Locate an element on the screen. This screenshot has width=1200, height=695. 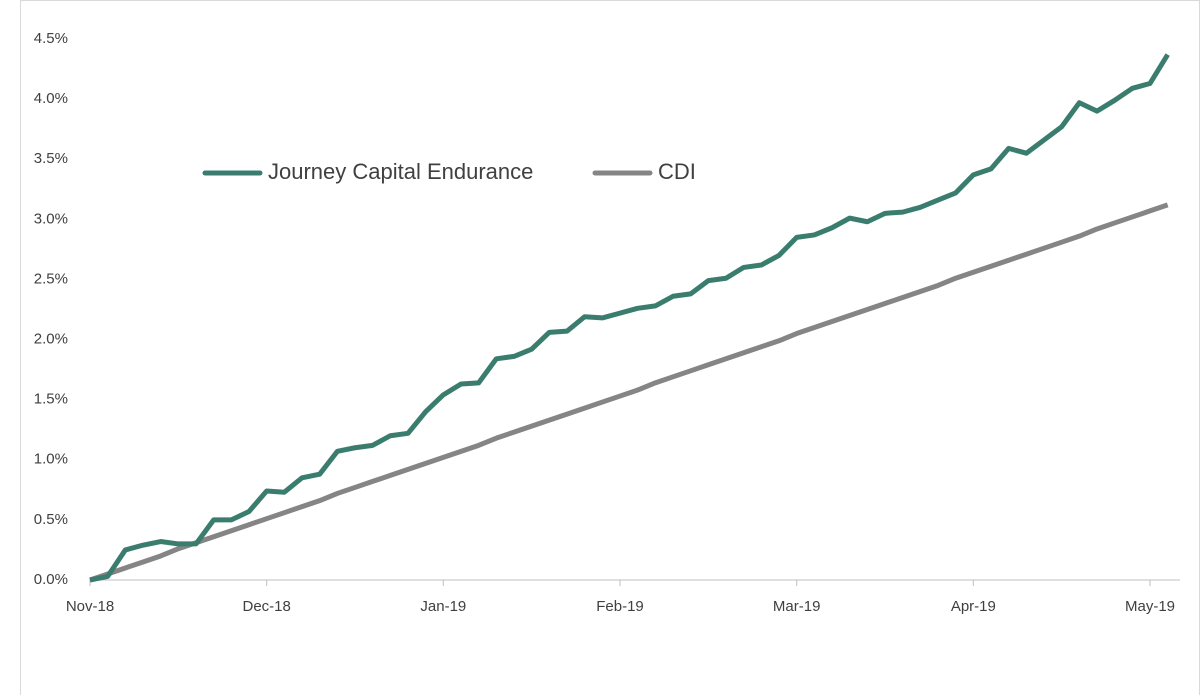
x-tick-label: Dec-18 is located at coordinates (266, 606).